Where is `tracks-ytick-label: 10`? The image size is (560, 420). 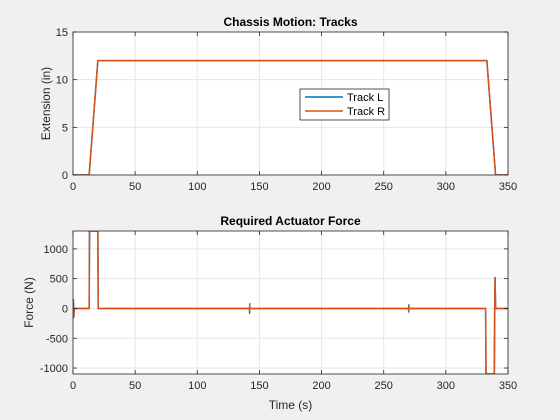 tracks-ytick-label: 10 is located at coordinates (62, 81).